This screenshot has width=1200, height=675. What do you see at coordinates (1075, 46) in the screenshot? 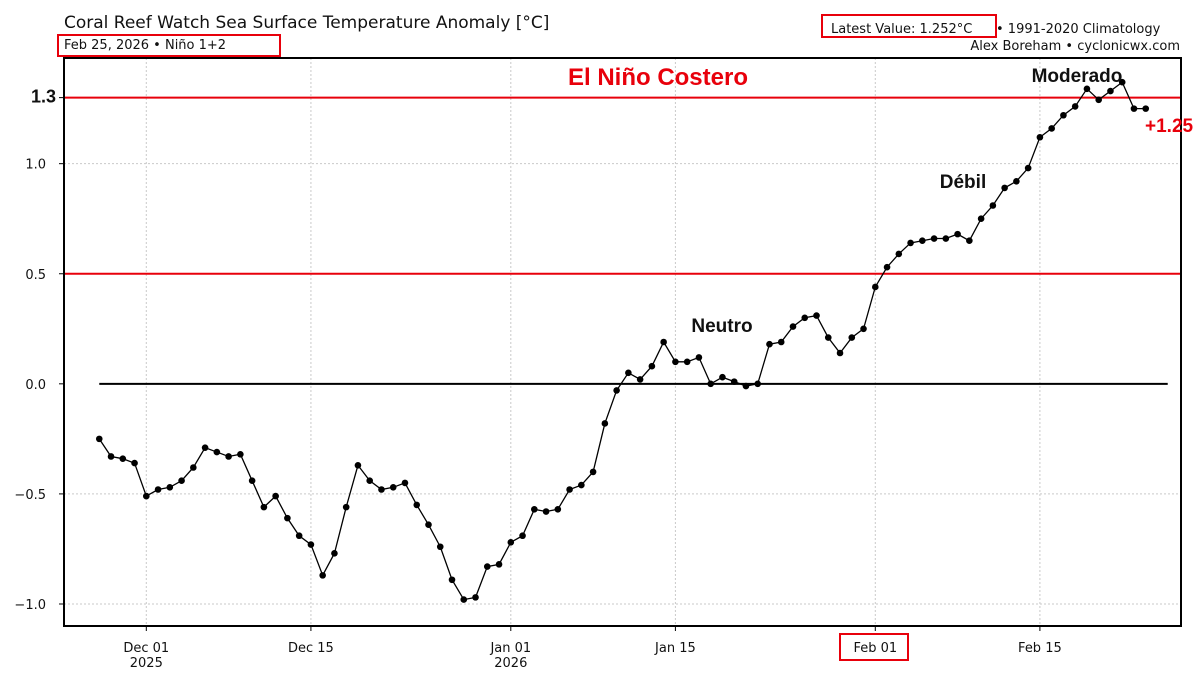
I see `credit-text: Alex Boreham • cyclonicwx.com` at bounding box center [1075, 46].